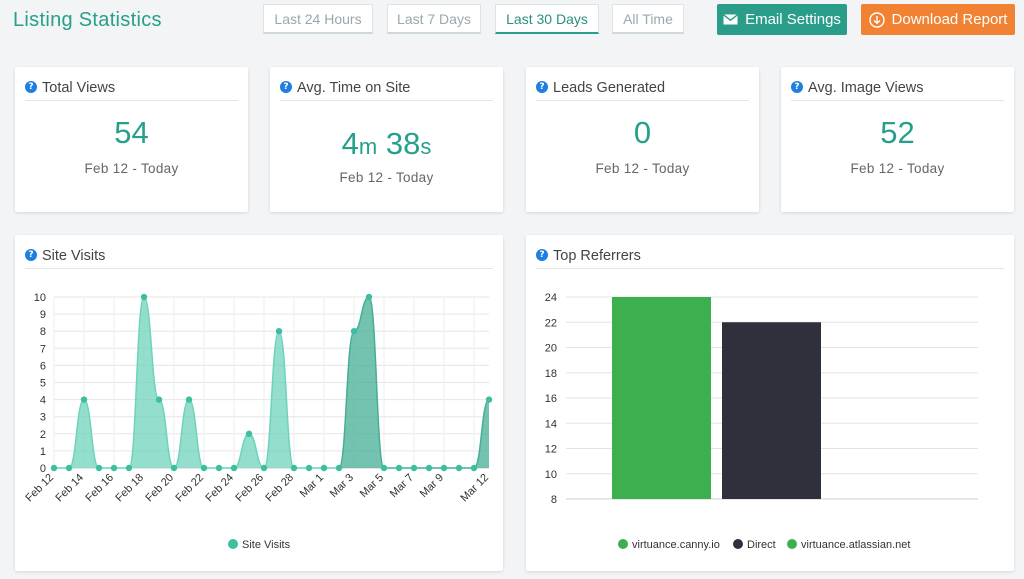  Describe the element at coordinates (249, 488) in the screenshot. I see `x-tick-label: Feb 26` at that location.